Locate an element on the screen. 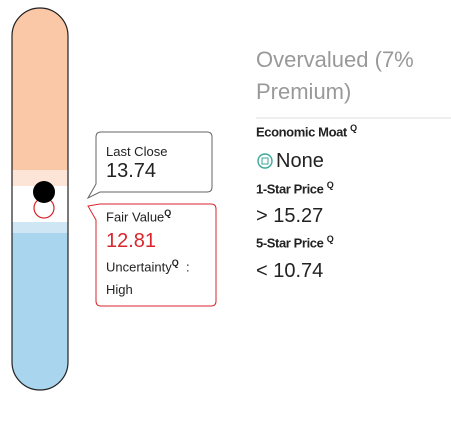 The width and height of the screenshot is (451, 433). moat-icon-inner is located at coordinates (265, 161).